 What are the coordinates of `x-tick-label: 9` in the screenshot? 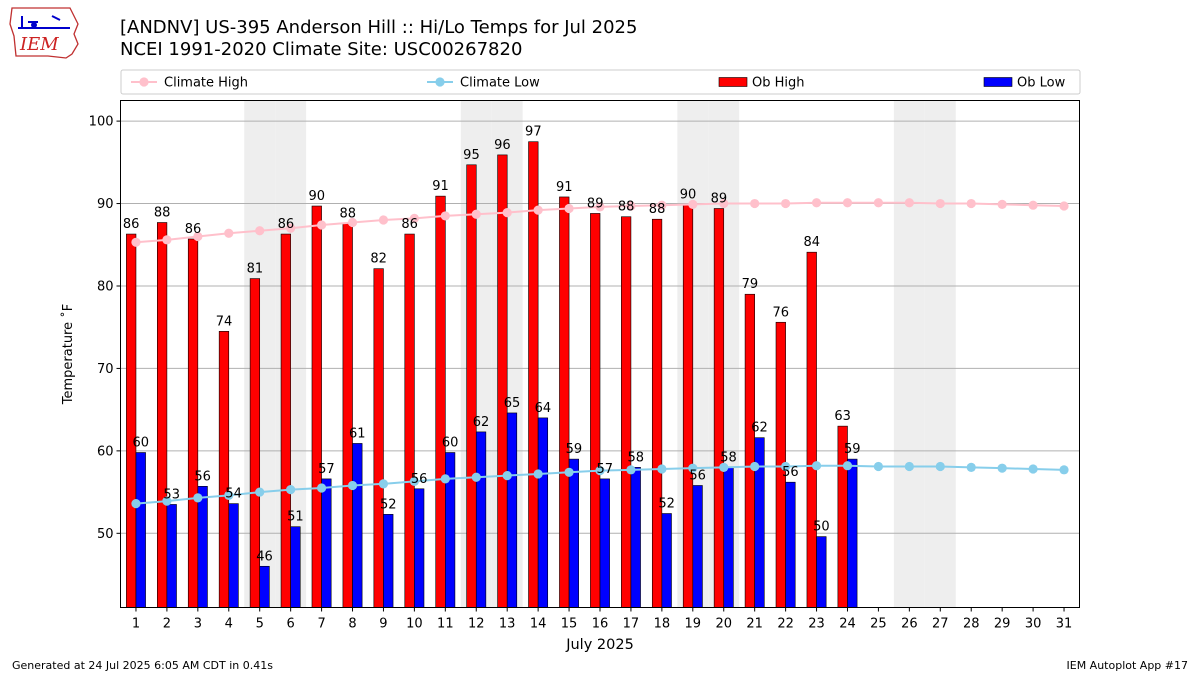 It's located at (383, 624).